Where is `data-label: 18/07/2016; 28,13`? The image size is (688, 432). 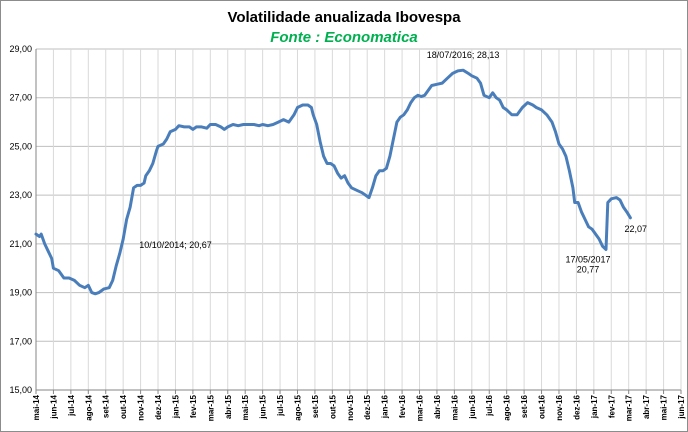
data-label: 18/07/2016; 28,13 is located at coordinates (463, 55).